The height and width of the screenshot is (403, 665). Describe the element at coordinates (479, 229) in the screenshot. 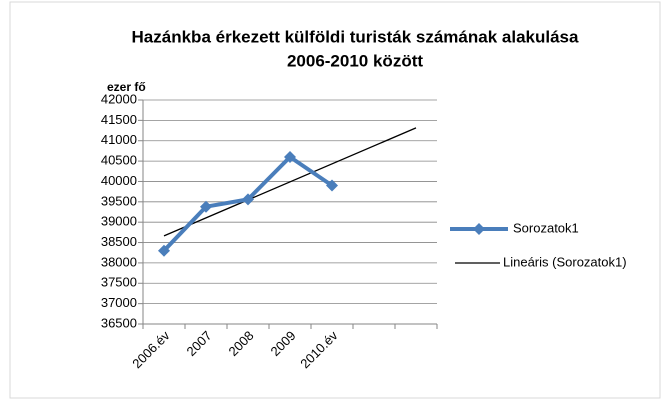

I see `legend-marker` at that location.